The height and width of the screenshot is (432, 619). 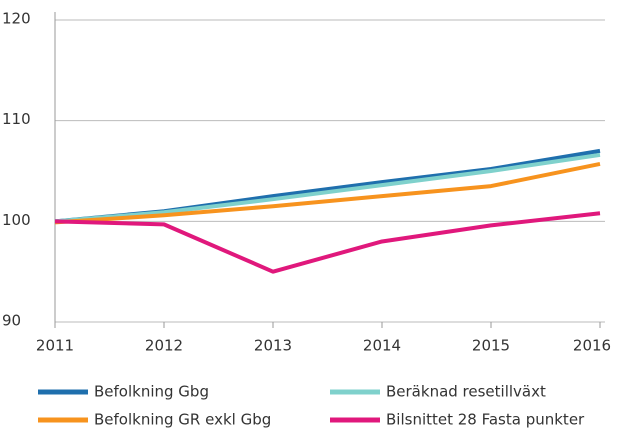 What do you see at coordinates (55, 346) in the screenshot?
I see `x-tick-label: 2011` at bounding box center [55, 346].